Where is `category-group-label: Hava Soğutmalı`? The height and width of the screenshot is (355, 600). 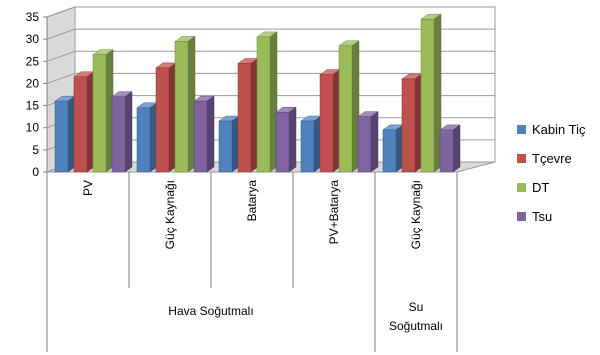 category-group-label: Hava Soğutmalı is located at coordinates (210, 311).